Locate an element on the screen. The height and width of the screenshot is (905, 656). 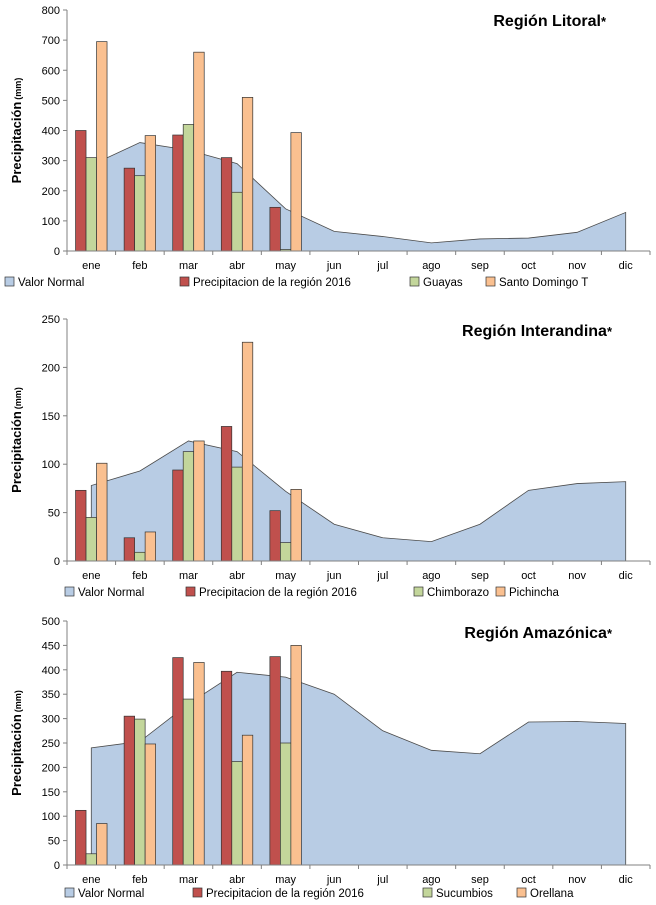
legend-series-3-label: Orellana is located at coordinates (552, 894).